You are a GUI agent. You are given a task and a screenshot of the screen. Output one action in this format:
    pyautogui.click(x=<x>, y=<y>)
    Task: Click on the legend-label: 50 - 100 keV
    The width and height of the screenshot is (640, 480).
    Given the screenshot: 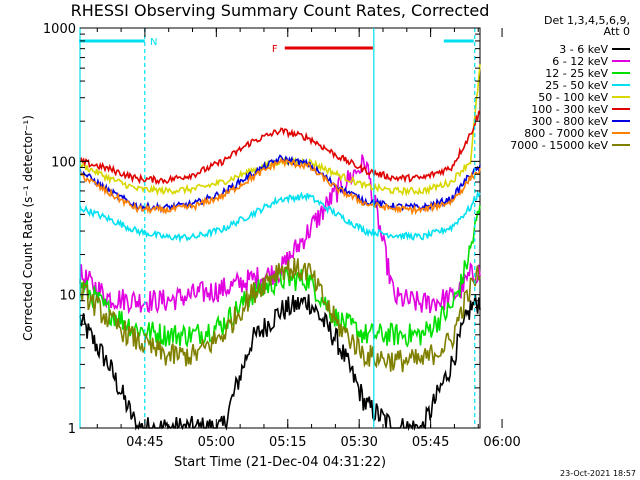 What is the action you would take?
    pyautogui.click(x=573, y=97)
    